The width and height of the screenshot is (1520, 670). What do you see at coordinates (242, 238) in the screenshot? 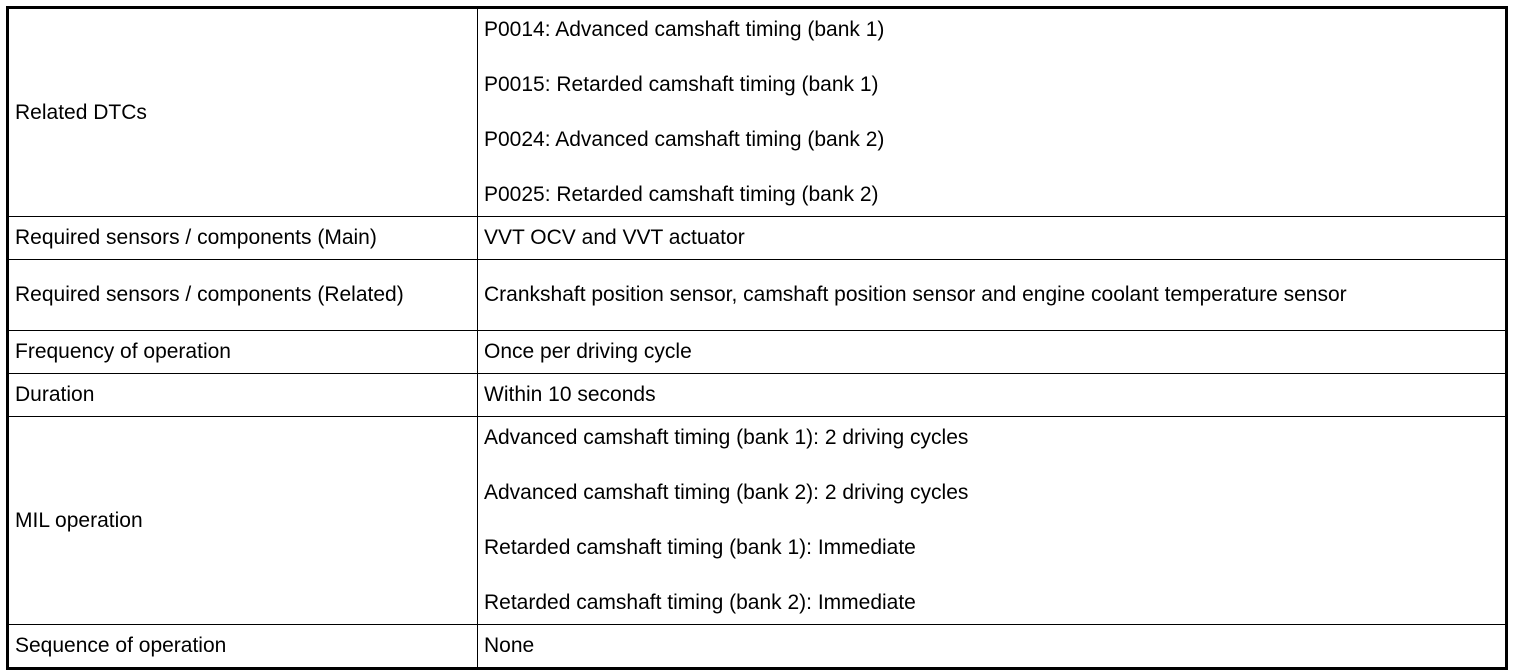
I see `row-label: Required sensors / components (Main)` at bounding box center [242, 238].